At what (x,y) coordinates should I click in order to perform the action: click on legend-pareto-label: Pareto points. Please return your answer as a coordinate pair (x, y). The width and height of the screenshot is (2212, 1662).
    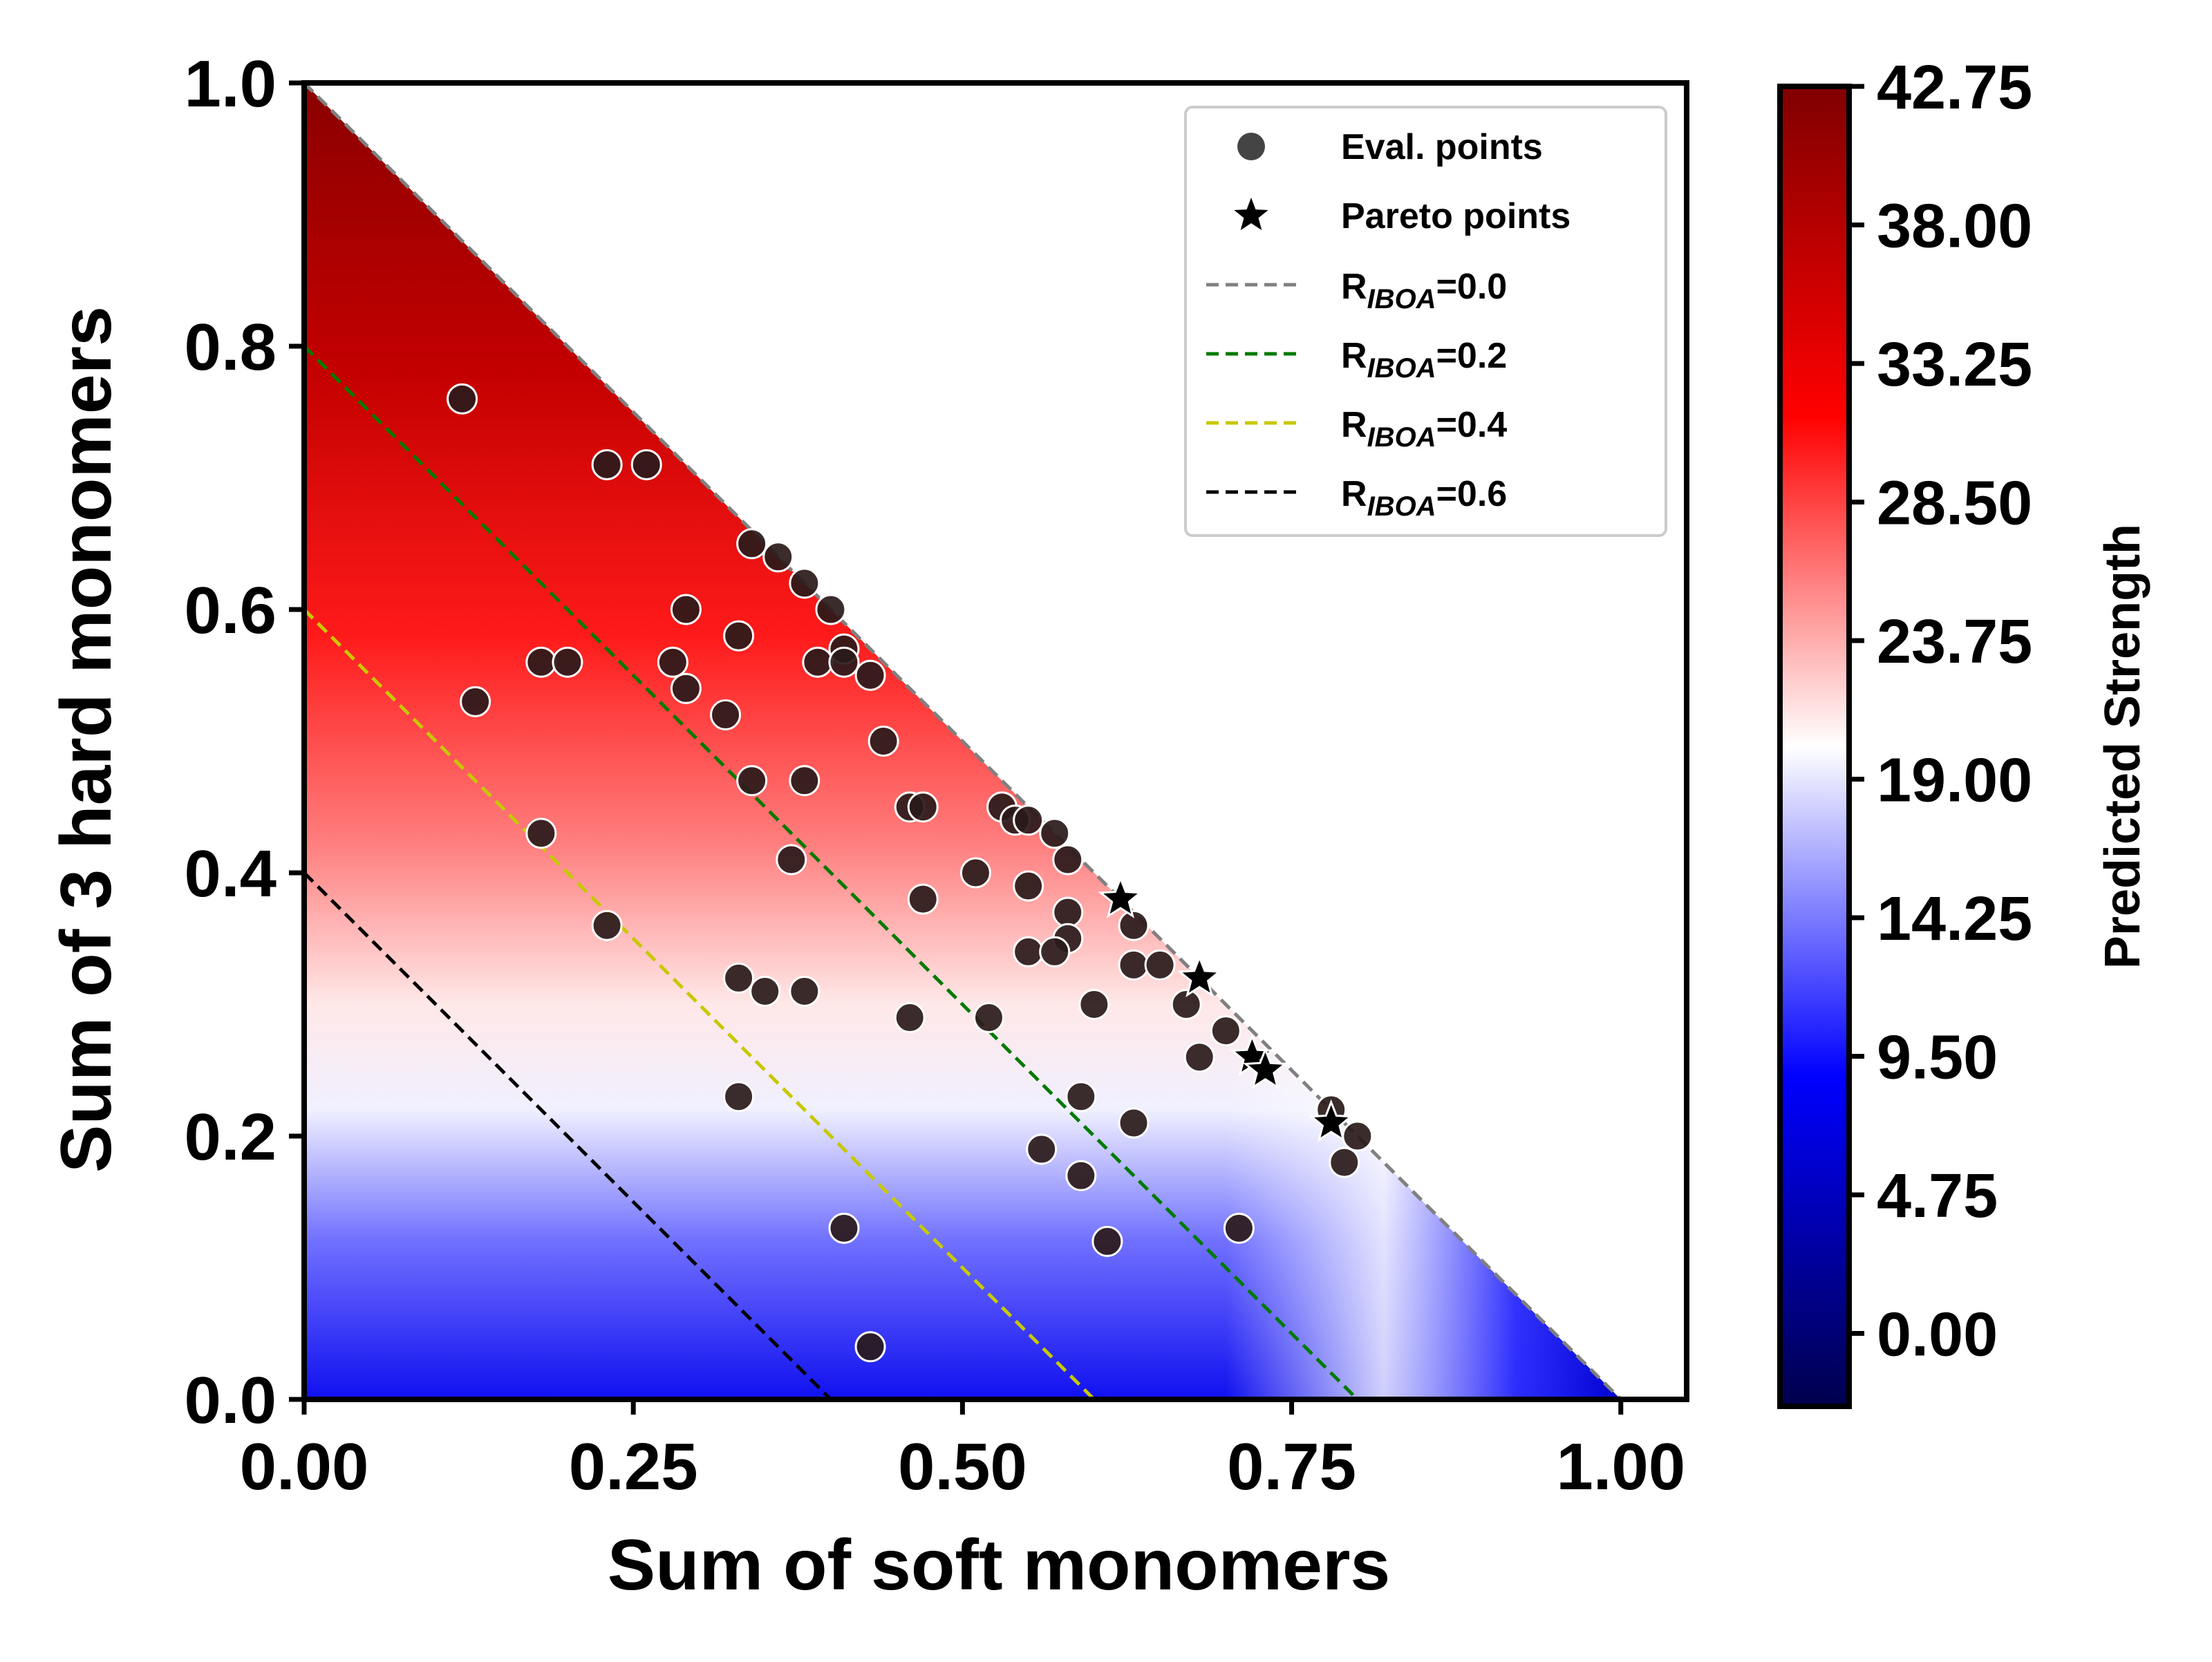
    Looking at the image, I should click on (1456, 216).